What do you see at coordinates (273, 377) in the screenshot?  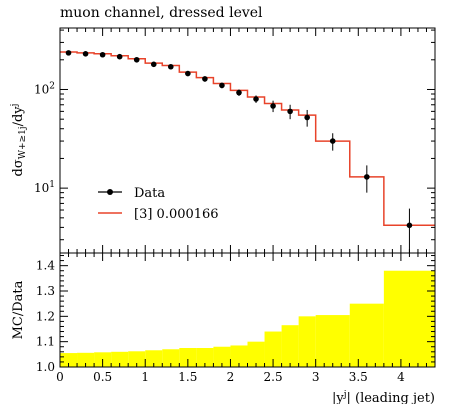 I see `x-tick-label: 2.5` at bounding box center [273, 377].